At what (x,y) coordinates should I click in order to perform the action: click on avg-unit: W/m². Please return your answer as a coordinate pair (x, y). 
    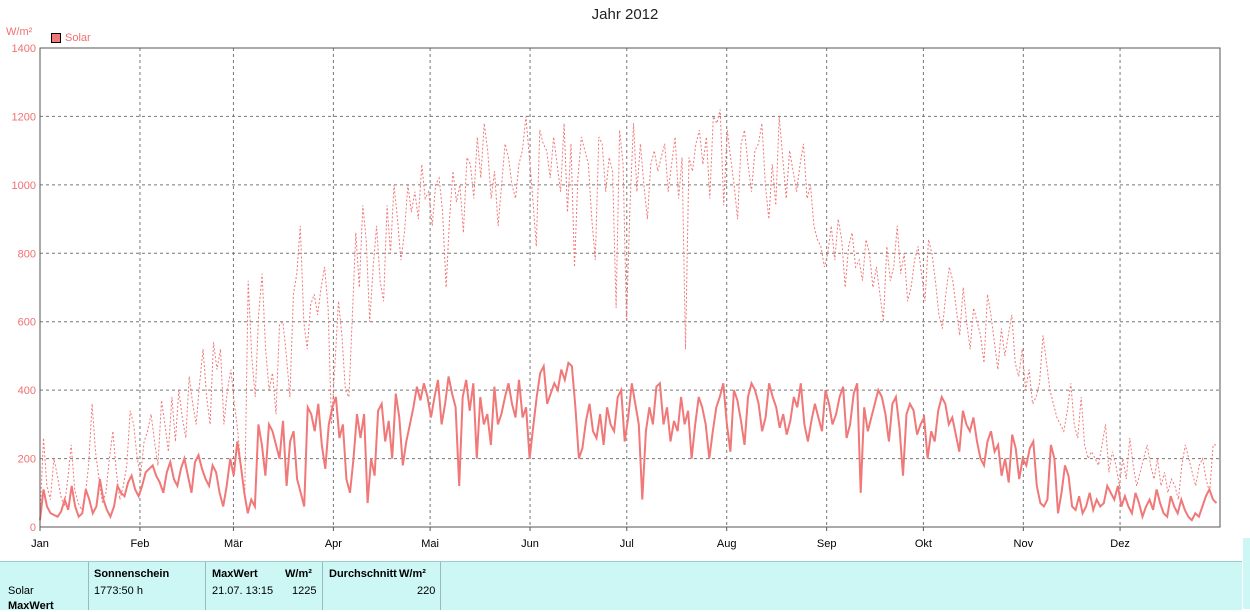
    Looking at the image, I should click on (412, 574).